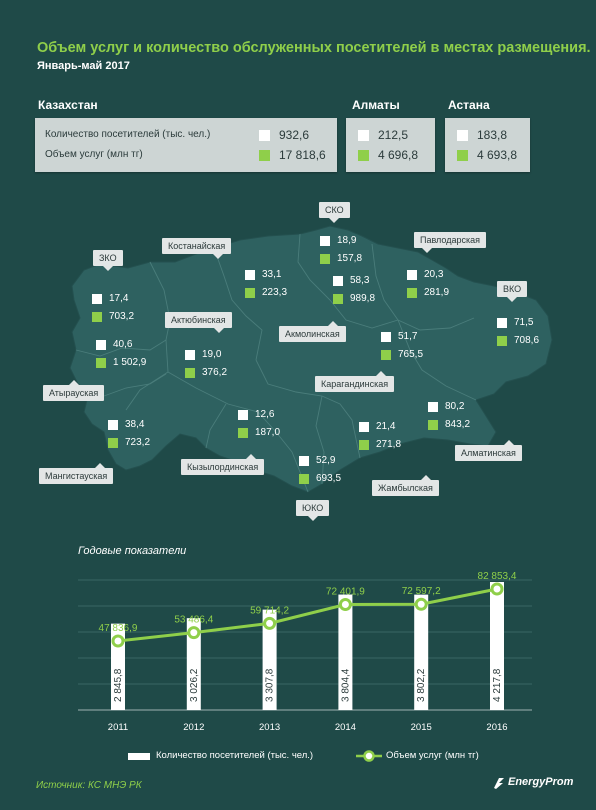 The image size is (596, 810). I want to click on legend-bar-swatch, so click(139, 756).